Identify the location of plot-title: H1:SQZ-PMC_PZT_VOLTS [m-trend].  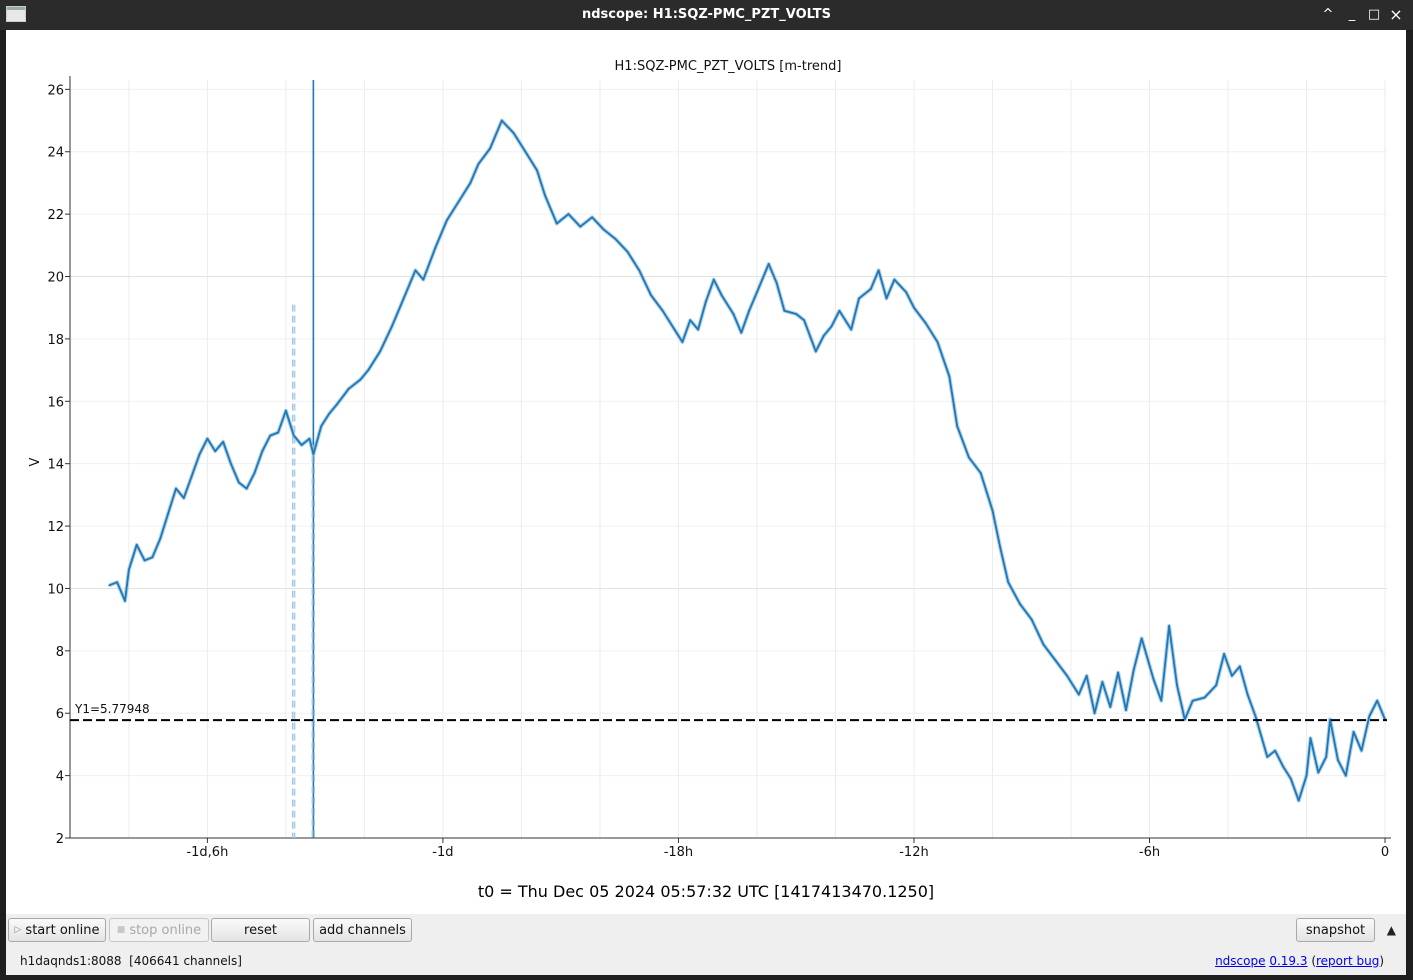
(728, 66).